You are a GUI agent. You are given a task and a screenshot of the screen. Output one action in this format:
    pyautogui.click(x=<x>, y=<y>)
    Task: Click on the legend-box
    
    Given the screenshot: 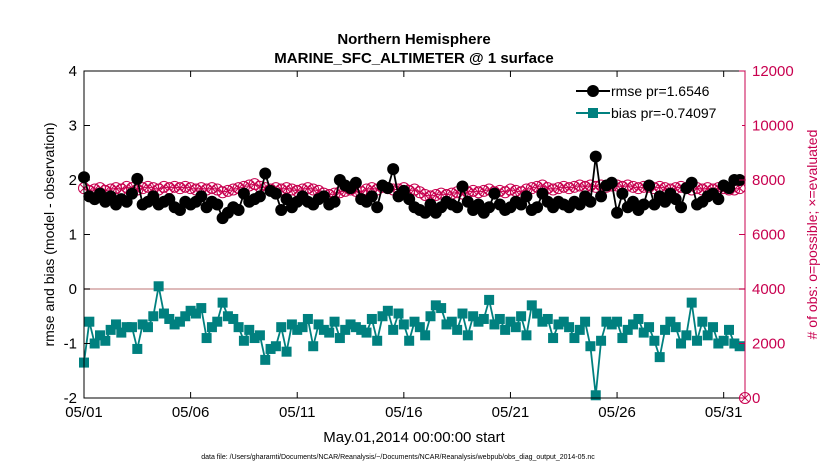 What is the action you would take?
    pyautogui.click(x=655, y=103)
    